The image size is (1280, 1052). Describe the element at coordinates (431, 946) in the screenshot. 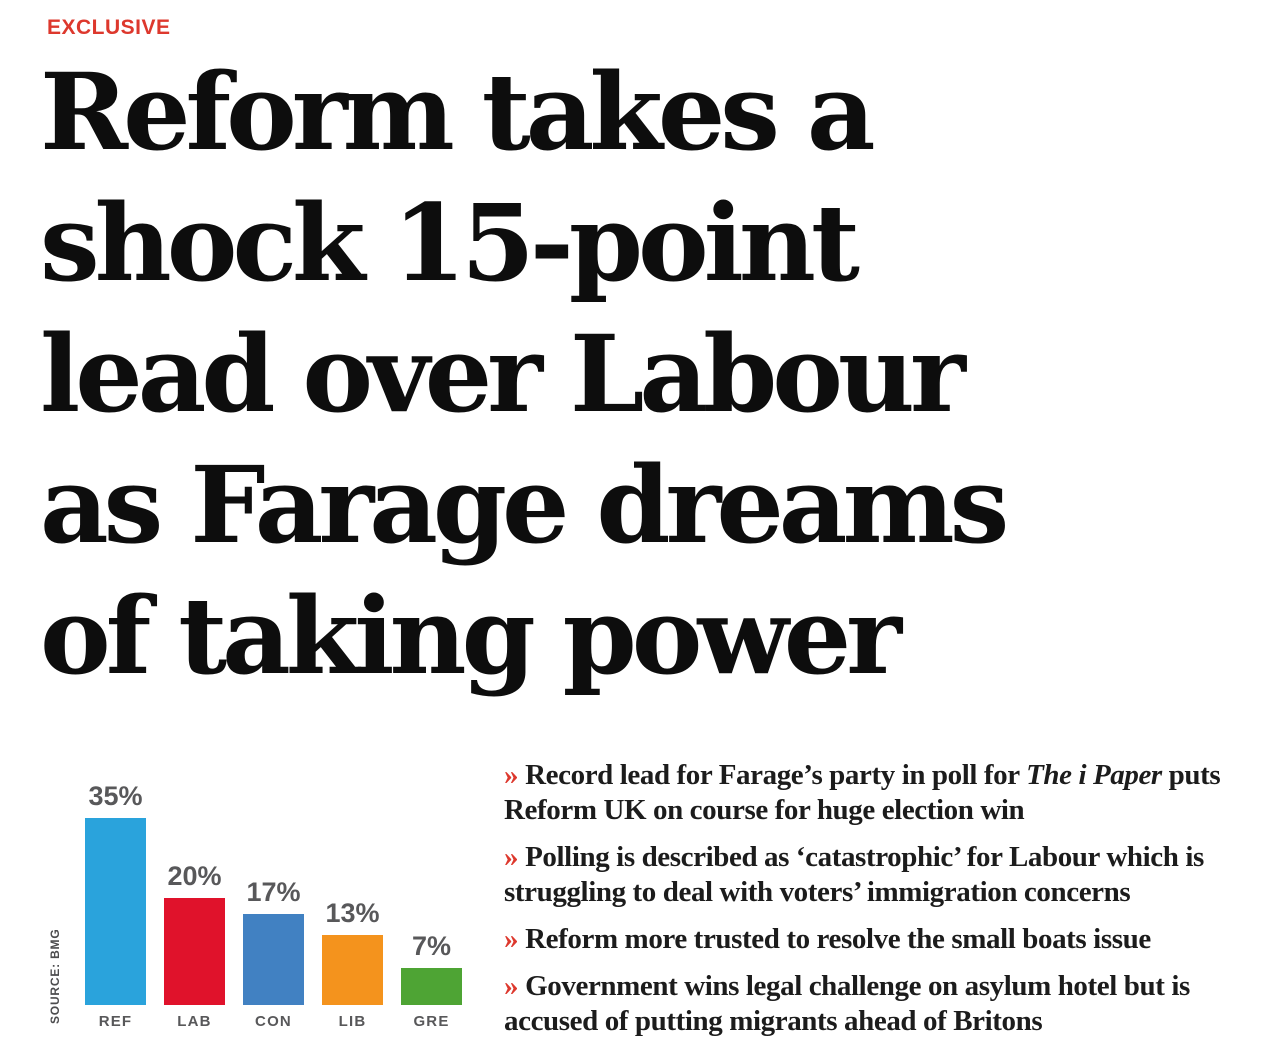

I see `bar-value-label: 7%` at that location.